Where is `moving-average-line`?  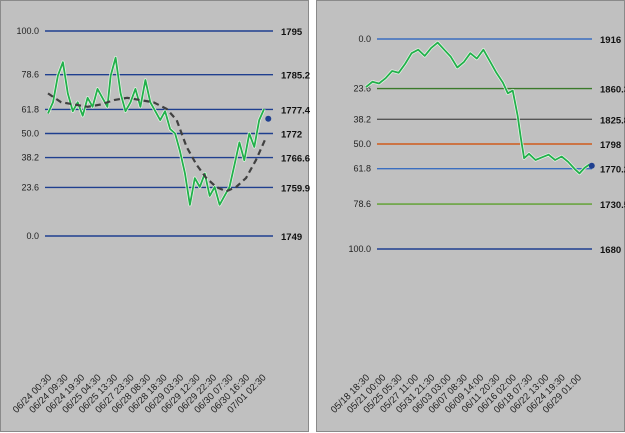
moving-average-line is located at coordinates (157, 142).